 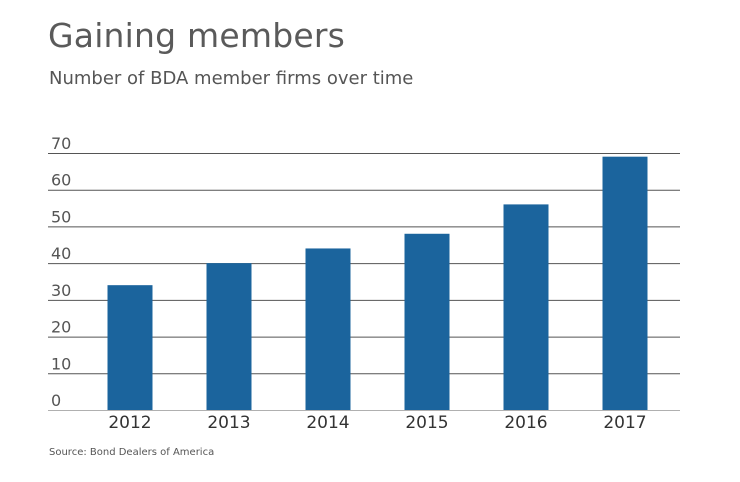 I want to click on x-category-labels: 2012 2013 2014 2015 2016 2017, so click(x=377, y=423).